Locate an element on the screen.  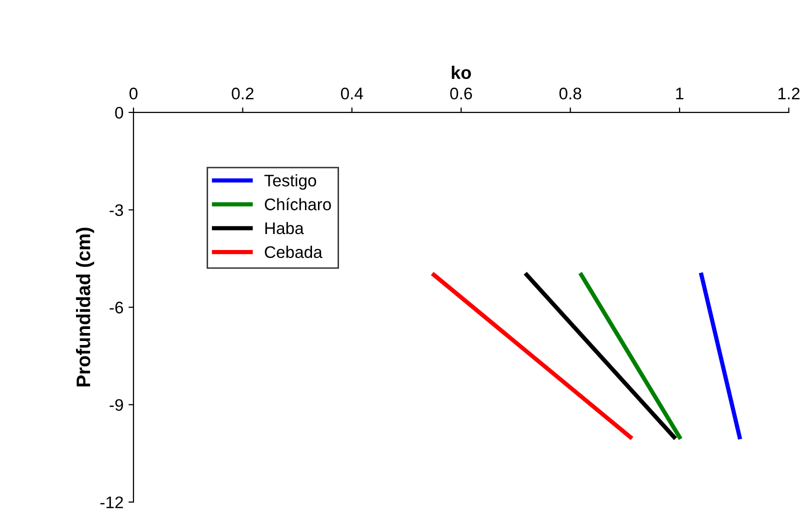
y-tick-label: 0 is located at coordinates (119, 112).